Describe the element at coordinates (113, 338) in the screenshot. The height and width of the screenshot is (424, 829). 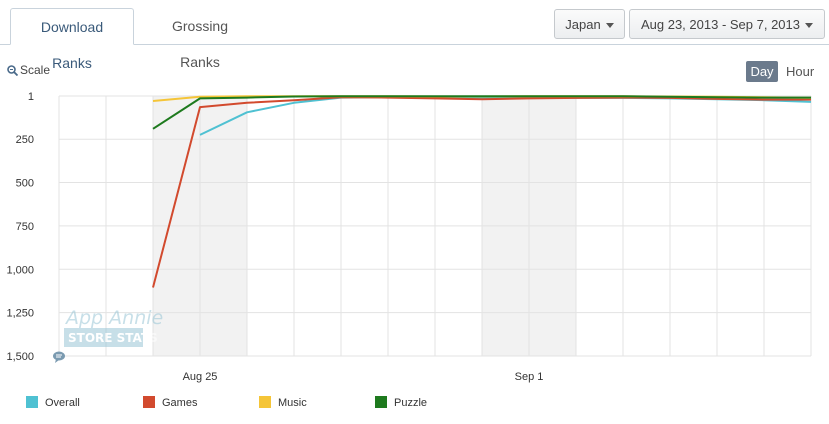
I see `watermark-line2: STORE STATS` at that location.